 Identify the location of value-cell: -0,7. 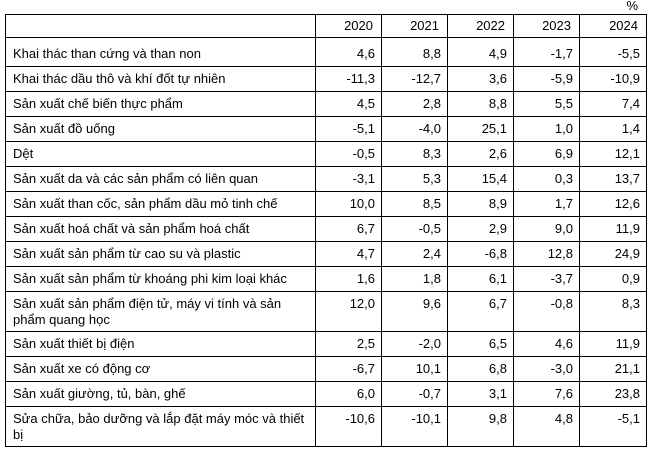
(414, 394).